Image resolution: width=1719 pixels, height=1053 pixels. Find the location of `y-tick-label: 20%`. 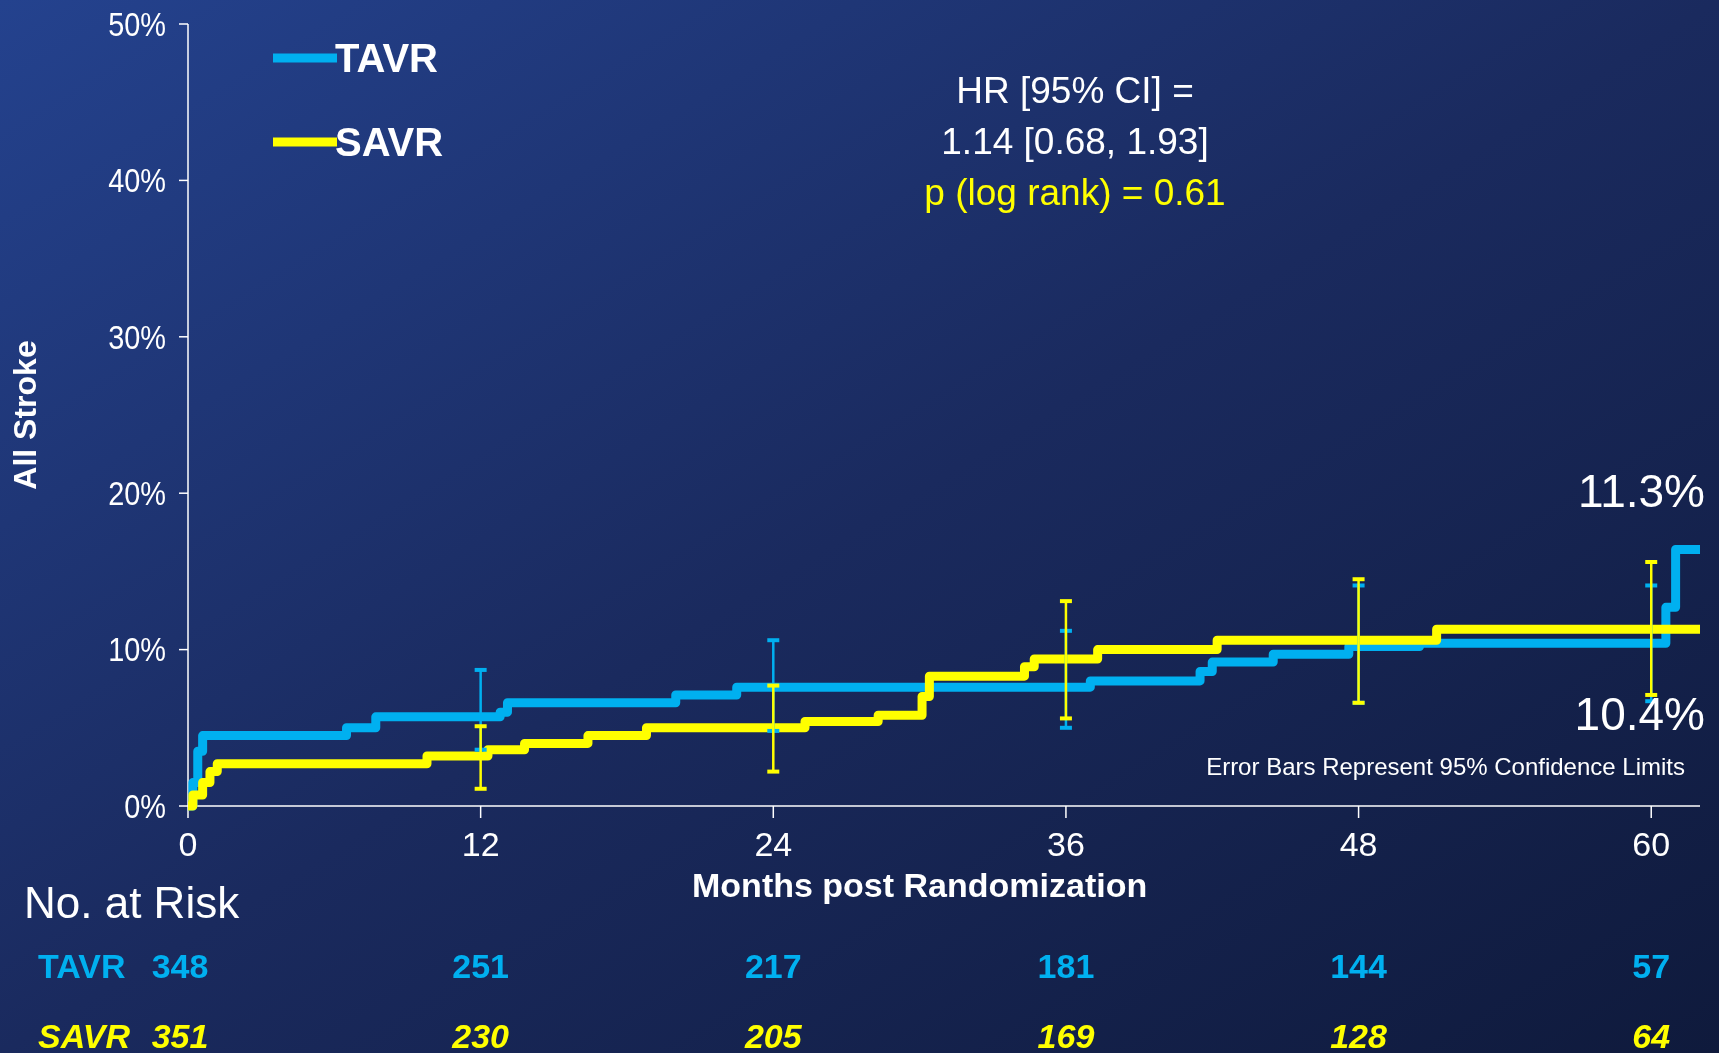

y-tick-label: 20% is located at coordinates (137, 493).